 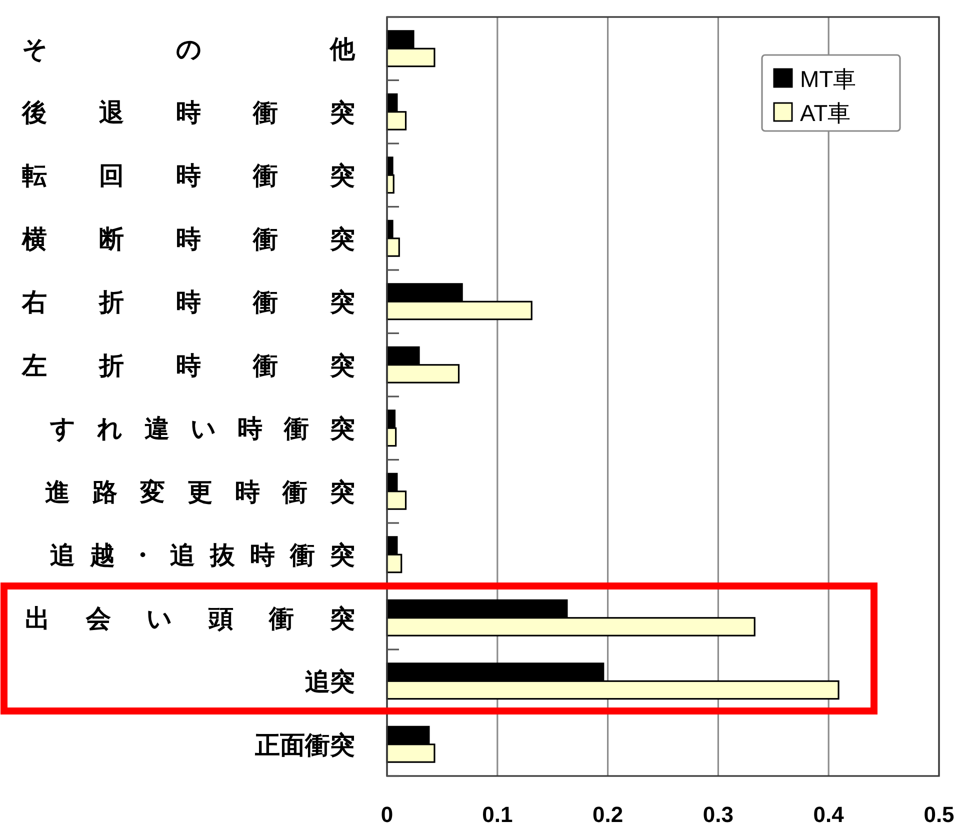 What do you see at coordinates (939, 814) in the screenshot?
I see `x-tick-label: 0.5` at bounding box center [939, 814].